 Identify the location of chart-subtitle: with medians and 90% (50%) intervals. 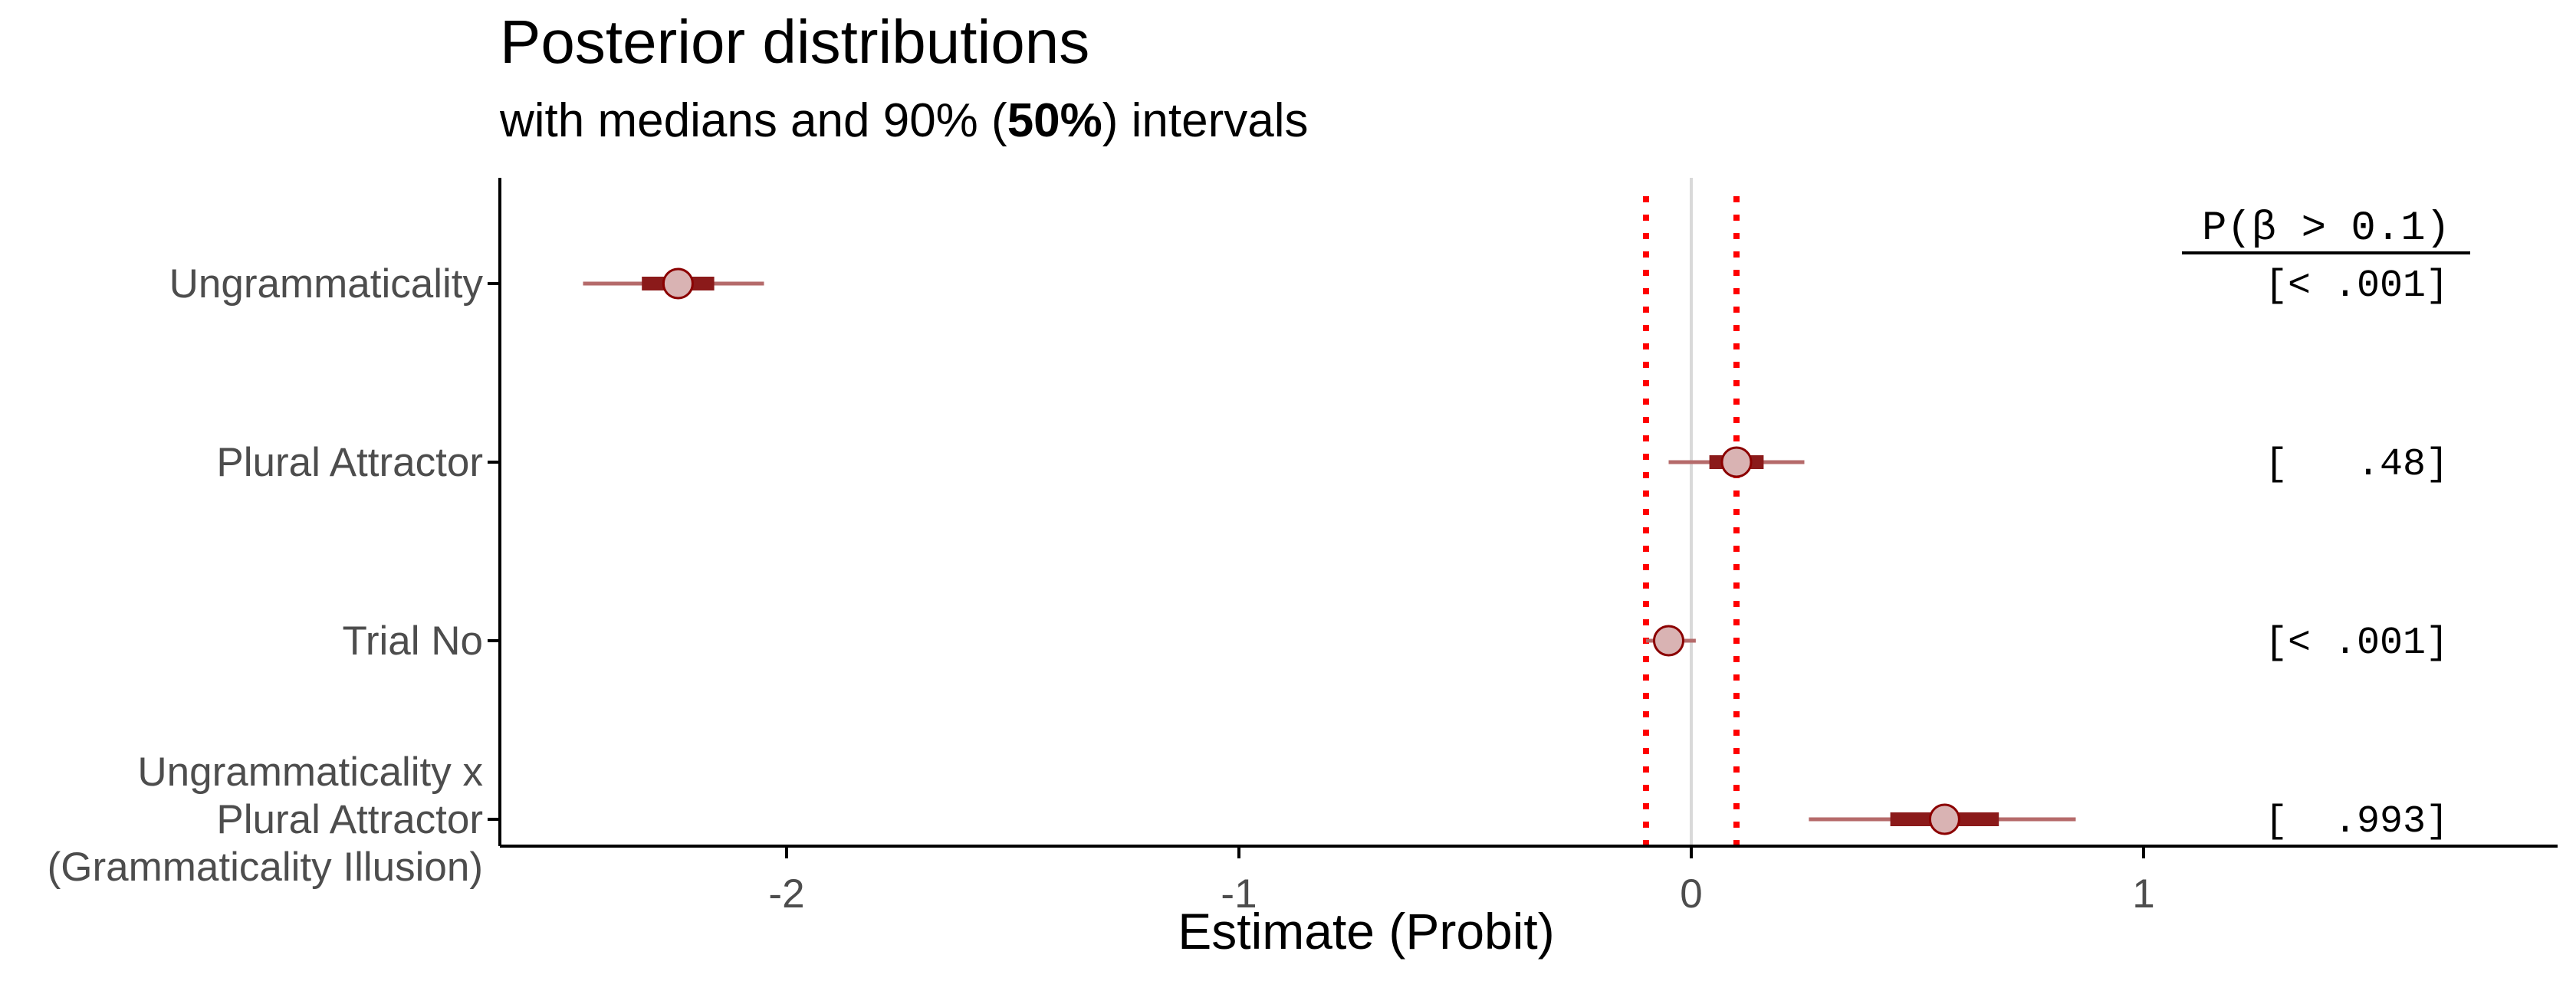
(904, 120).